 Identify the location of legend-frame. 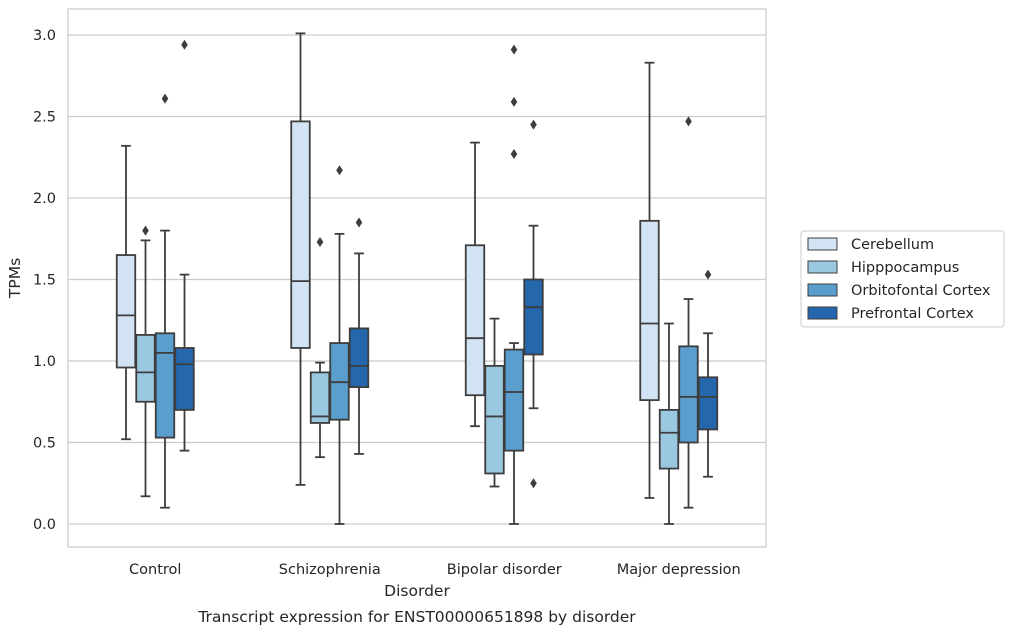
(902, 279).